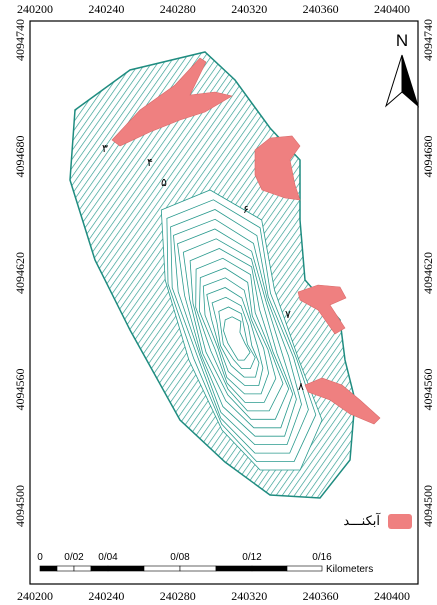  Describe the element at coordinates (180, 557) in the screenshot. I see `scale-label: 0/08` at that location.